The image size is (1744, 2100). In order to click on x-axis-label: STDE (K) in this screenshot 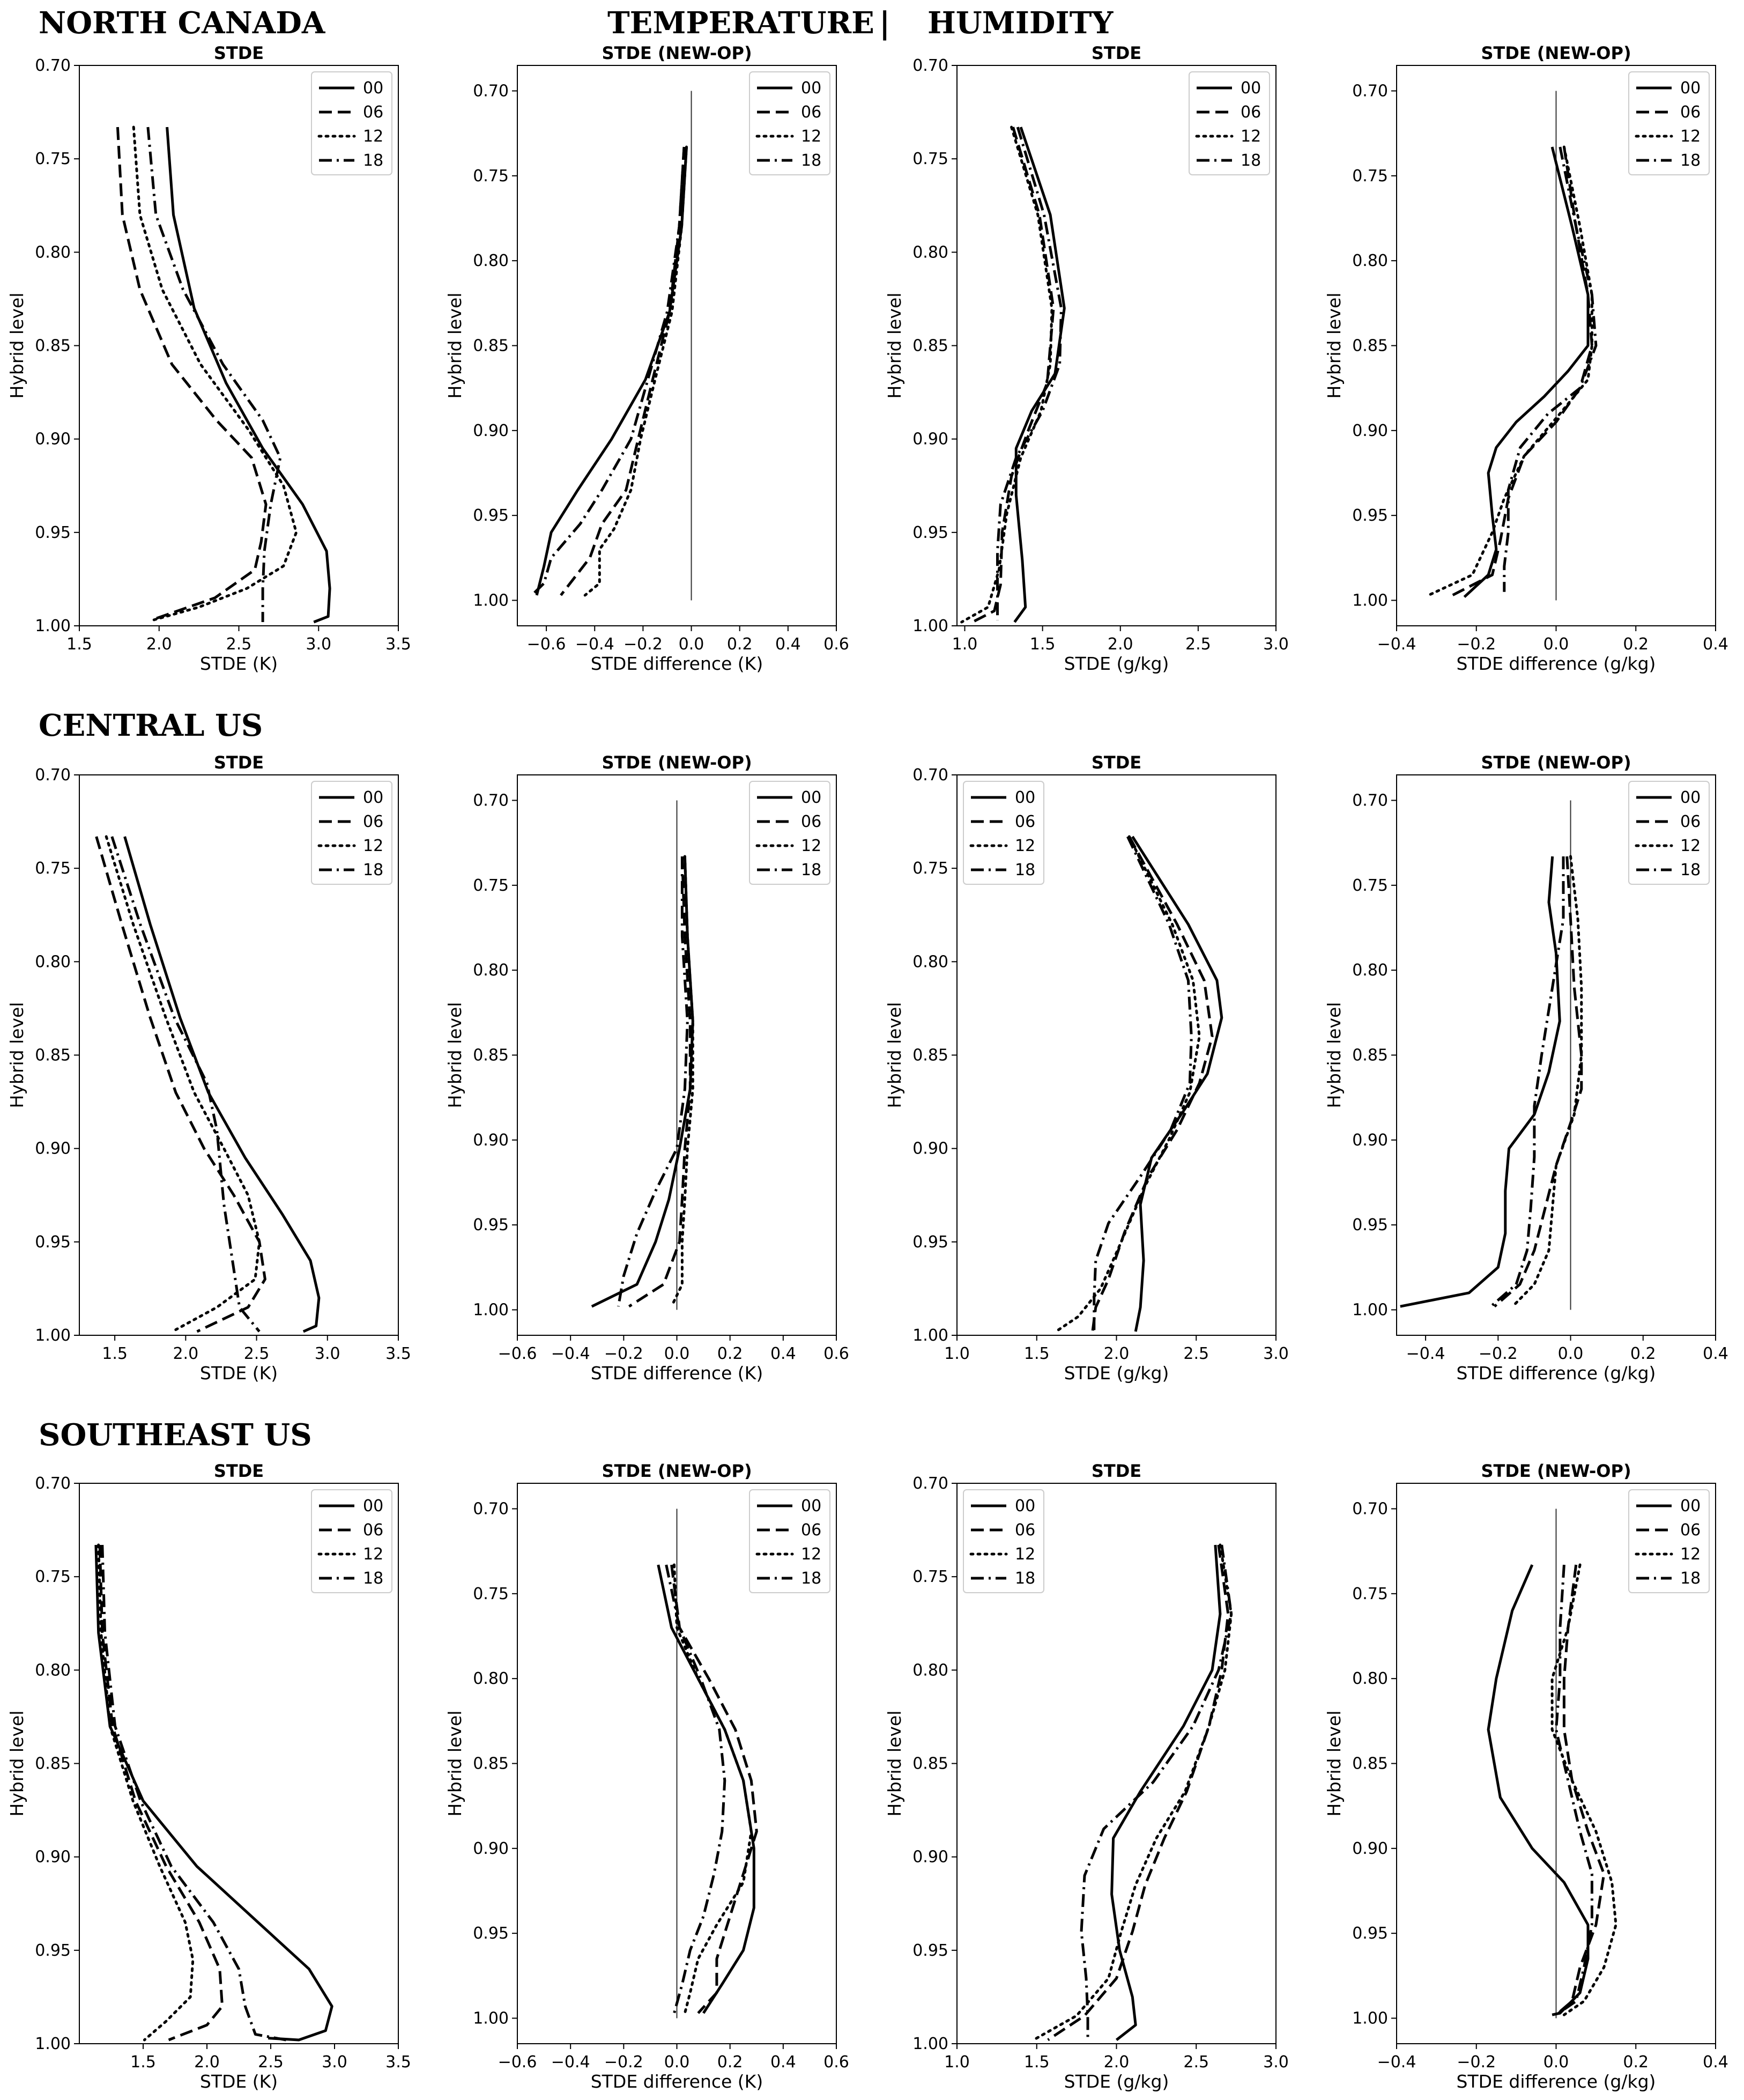, I will do `click(239, 663)`.